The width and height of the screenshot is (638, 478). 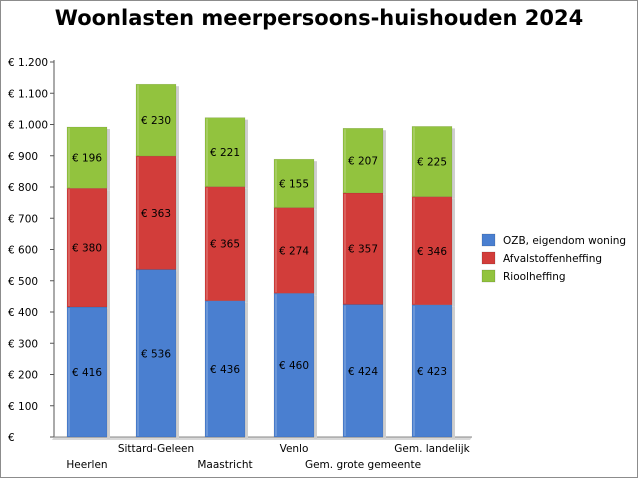 What do you see at coordinates (262, 438) in the screenshot?
I see `chart-floor` at bounding box center [262, 438].